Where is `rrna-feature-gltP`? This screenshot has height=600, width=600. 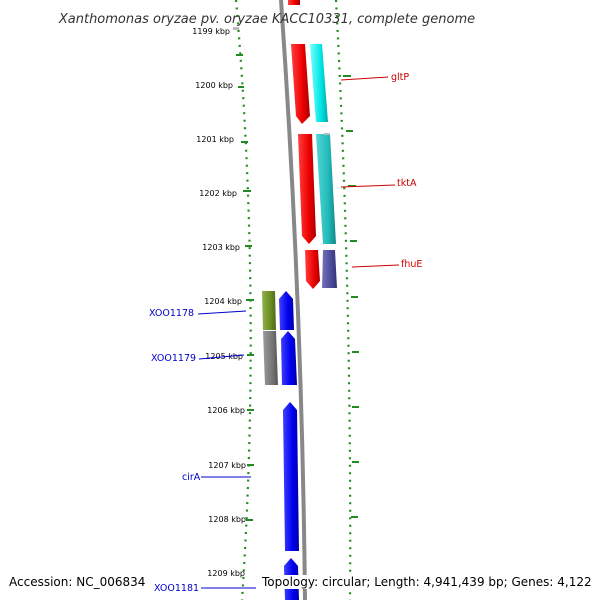
rrna-feature-gltP is located at coordinates (319, 83).